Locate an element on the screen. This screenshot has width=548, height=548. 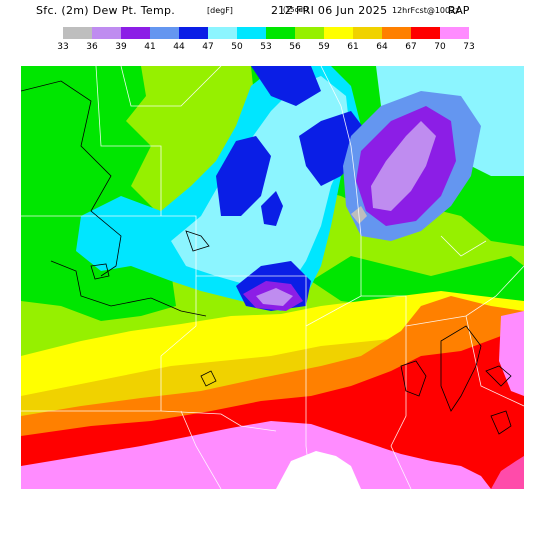
title-run-time: 21Z is located at coordinates (282, 10).